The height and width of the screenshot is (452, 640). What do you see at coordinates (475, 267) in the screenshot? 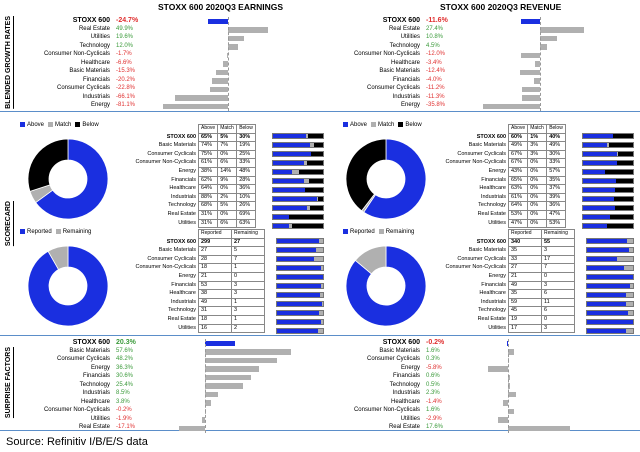
I see `row-label: Consumer Non-Cyclicals` at bounding box center [475, 267].